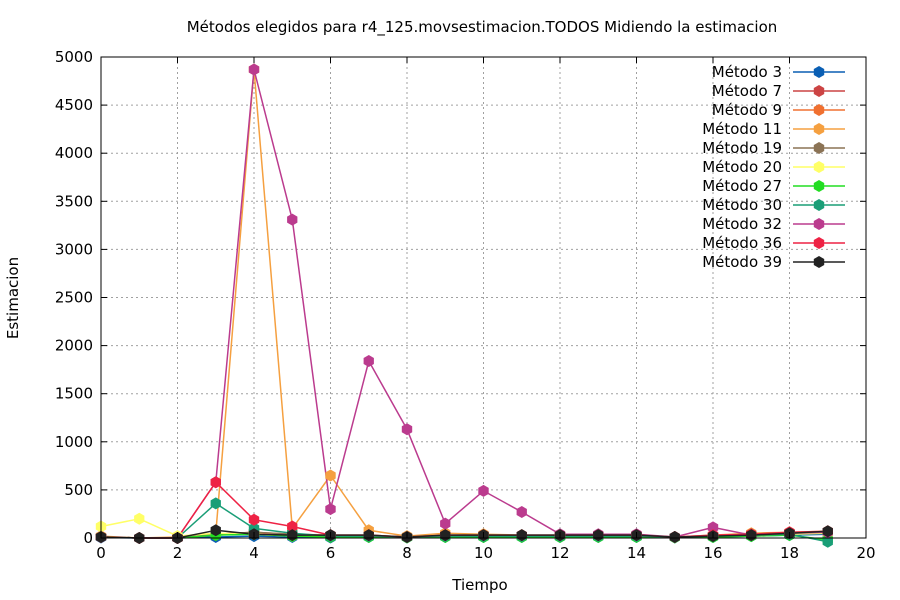 The height and width of the screenshot is (600, 900). What do you see at coordinates (74, 249) in the screenshot?
I see `y-tick-label: 3000` at bounding box center [74, 249].